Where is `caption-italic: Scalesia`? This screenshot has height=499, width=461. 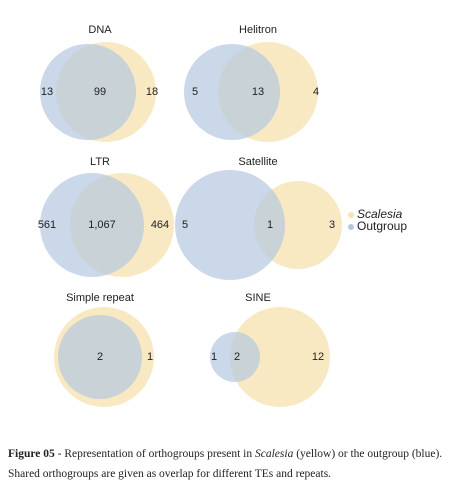
caption-italic: Scalesia is located at coordinates (274, 454).